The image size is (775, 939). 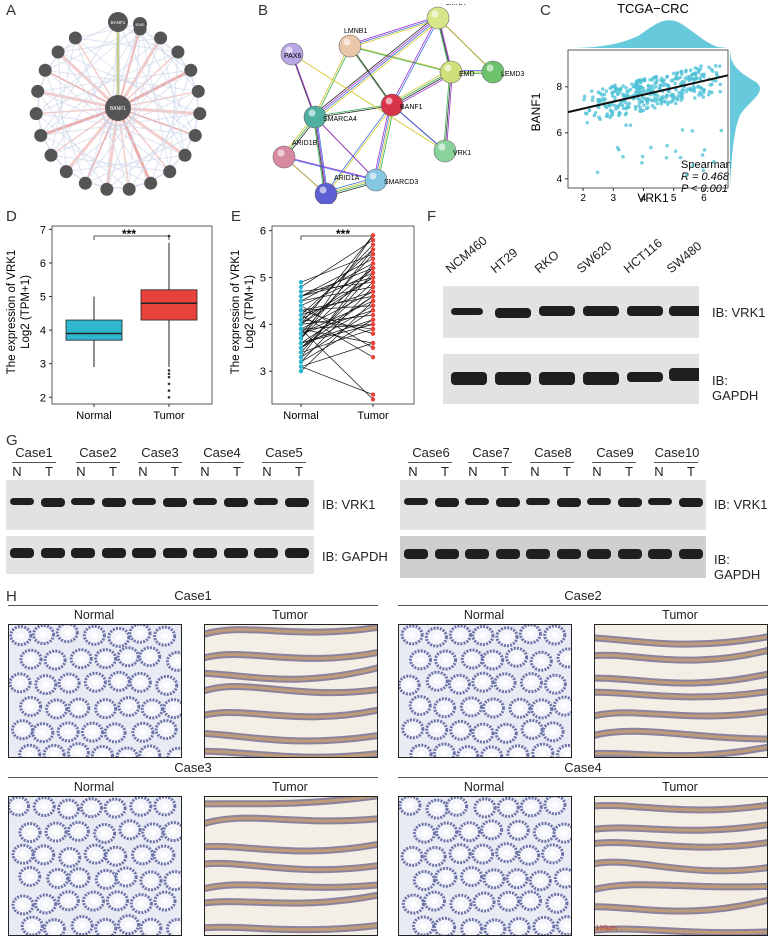 What do you see at coordinates (113, 471) in the screenshot?
I see `lane-label-t: T` at bounding box center [113, 471].